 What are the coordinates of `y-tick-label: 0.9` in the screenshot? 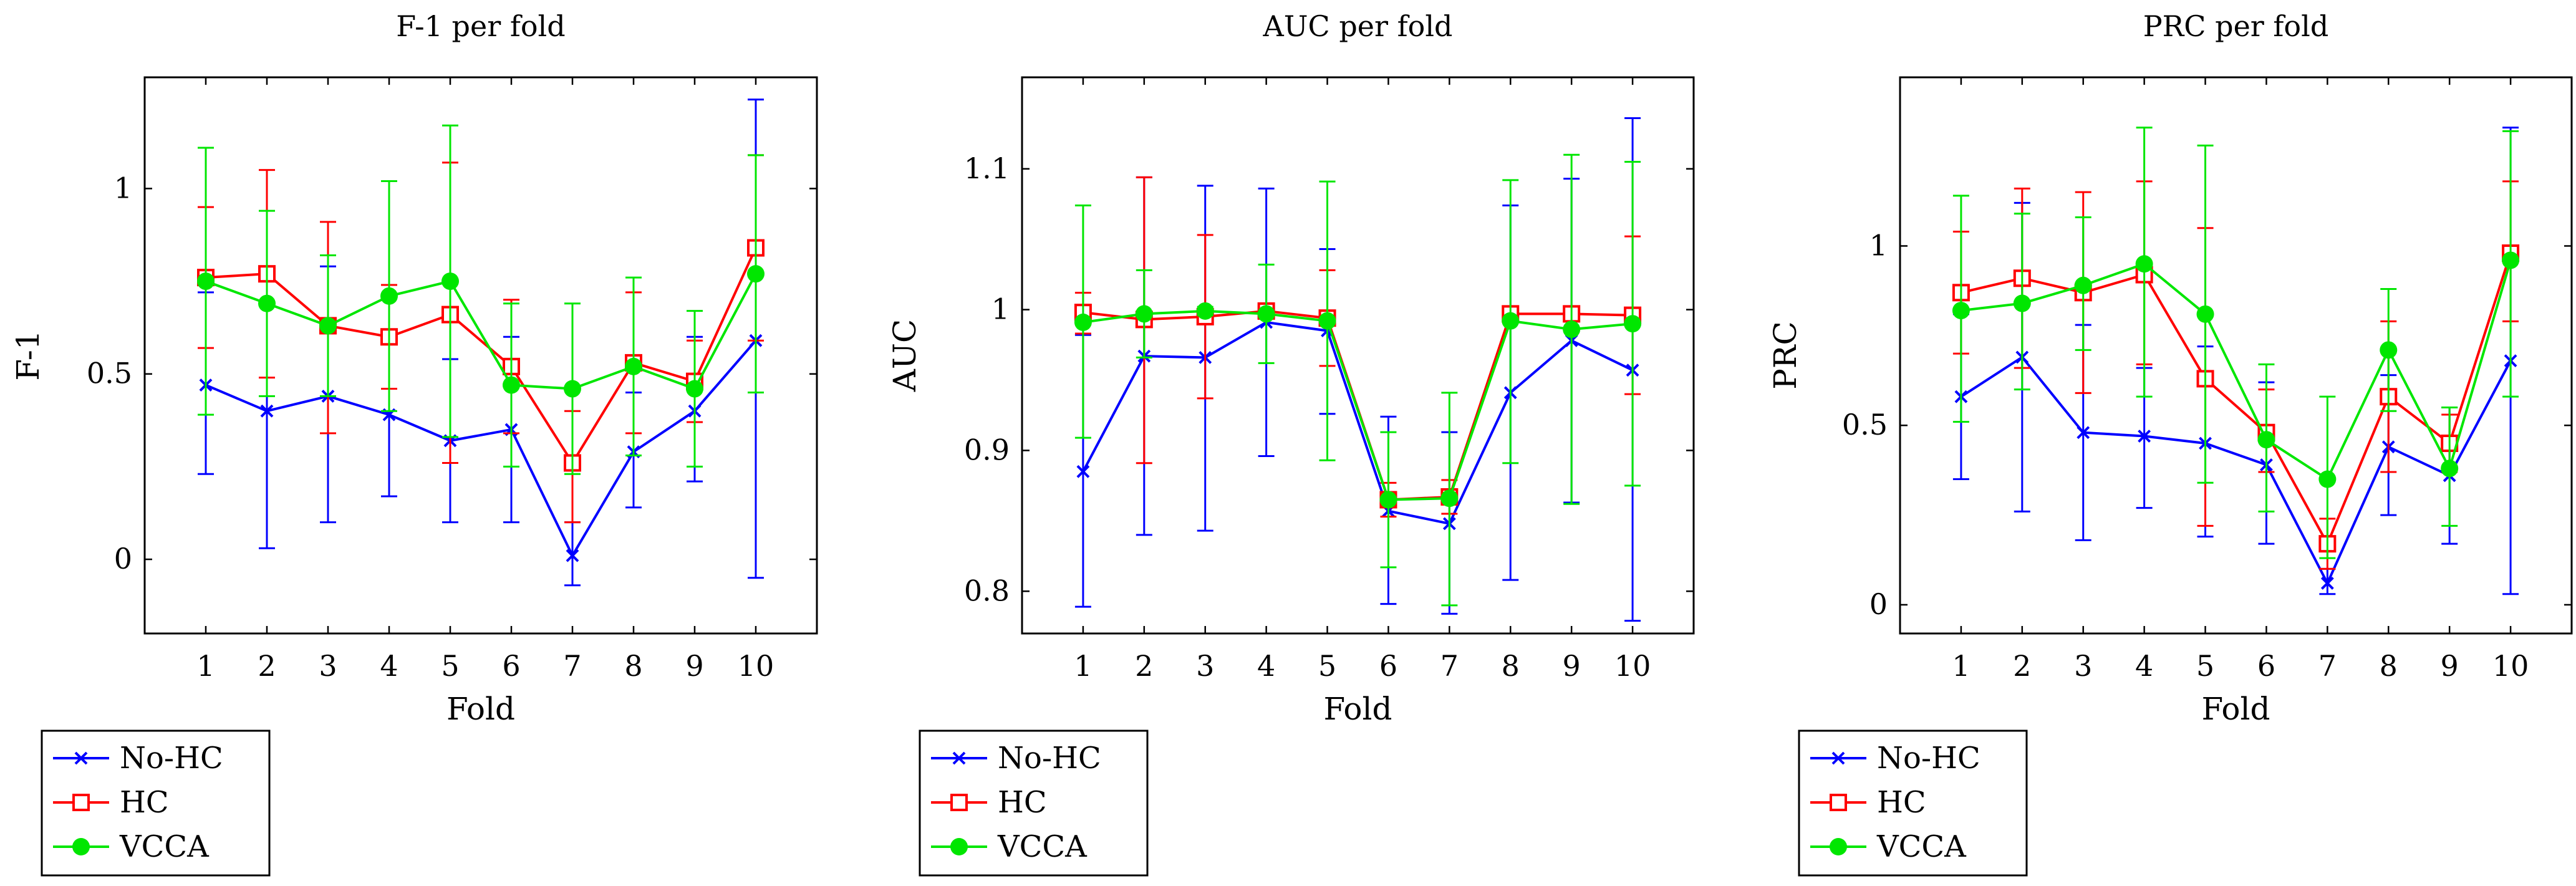 It's located at (987, 449).